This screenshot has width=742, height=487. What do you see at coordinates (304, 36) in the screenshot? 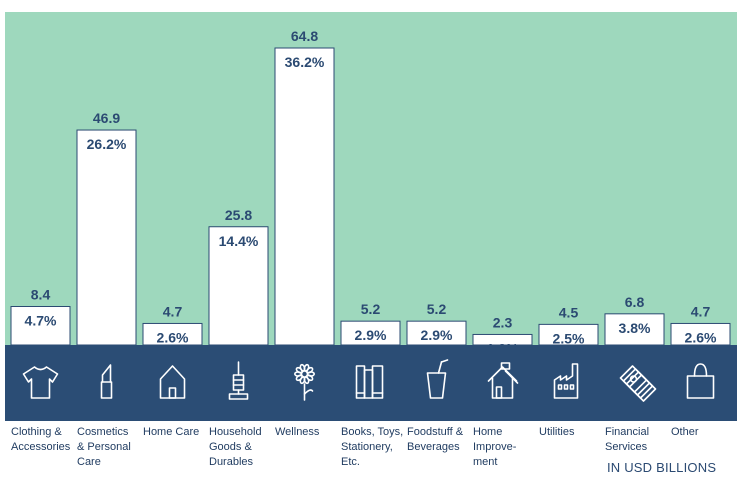
I see `value-label-5: 64.8` at bounding box center [304, 36].